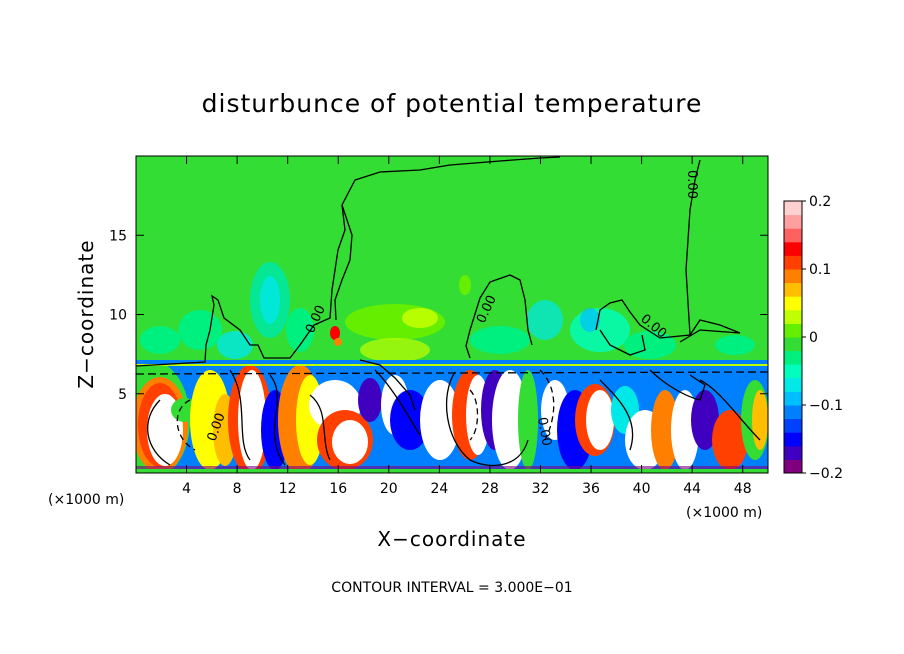  Describe the element at coordinates (724, 513) in the screenshot. I see `x-unit-right: (×1000 m)` at that location.